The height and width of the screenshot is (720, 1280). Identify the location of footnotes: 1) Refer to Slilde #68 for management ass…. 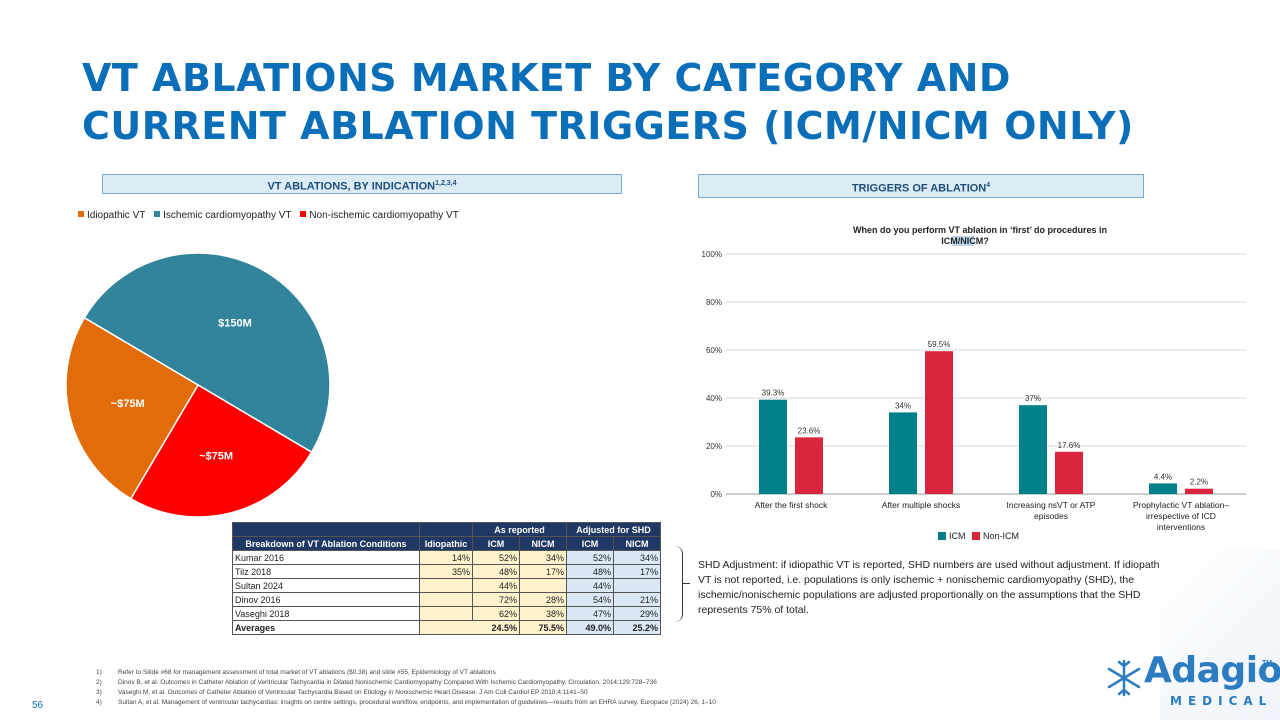
(406, 688).